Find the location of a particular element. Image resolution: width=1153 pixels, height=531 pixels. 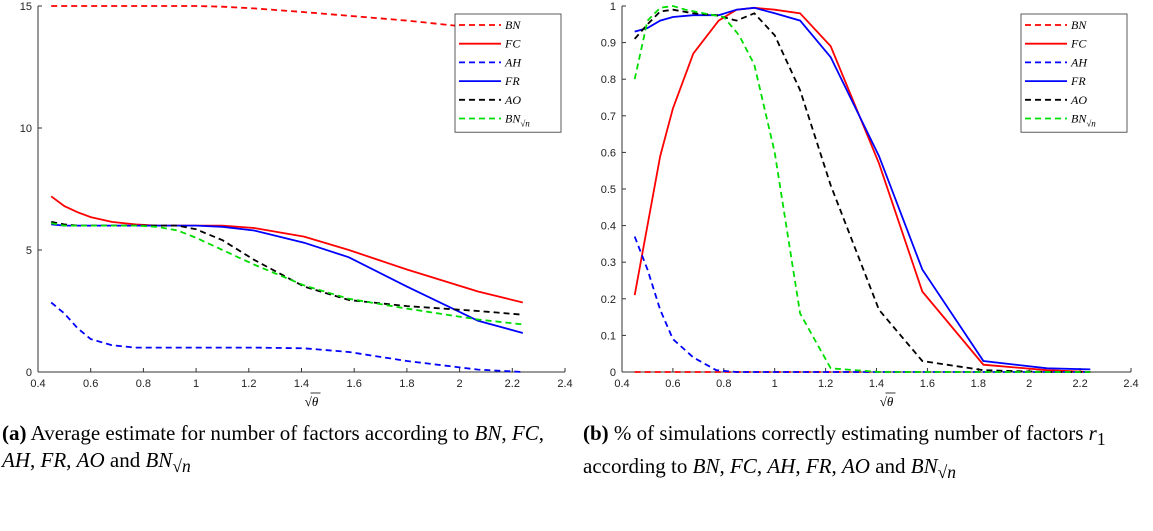

series-line-FR is located at coordinates (287, 278).